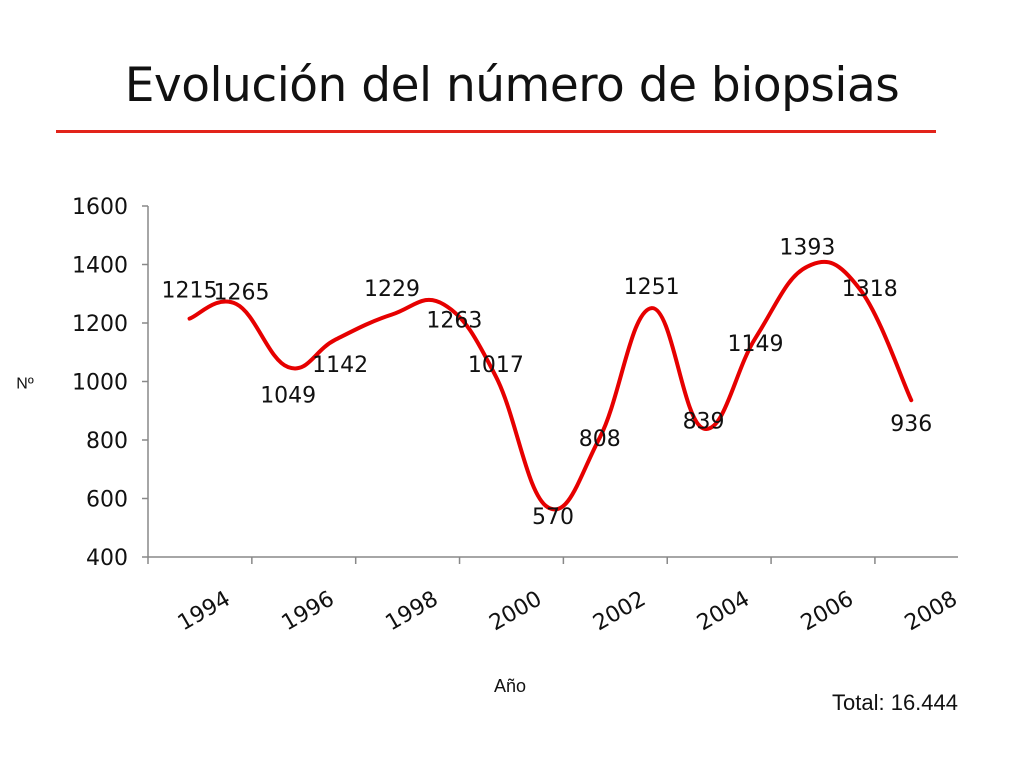 The width and height of the screenshot is (1024, 768). I want to click on y-tick-label: 800, so click(107, 441).